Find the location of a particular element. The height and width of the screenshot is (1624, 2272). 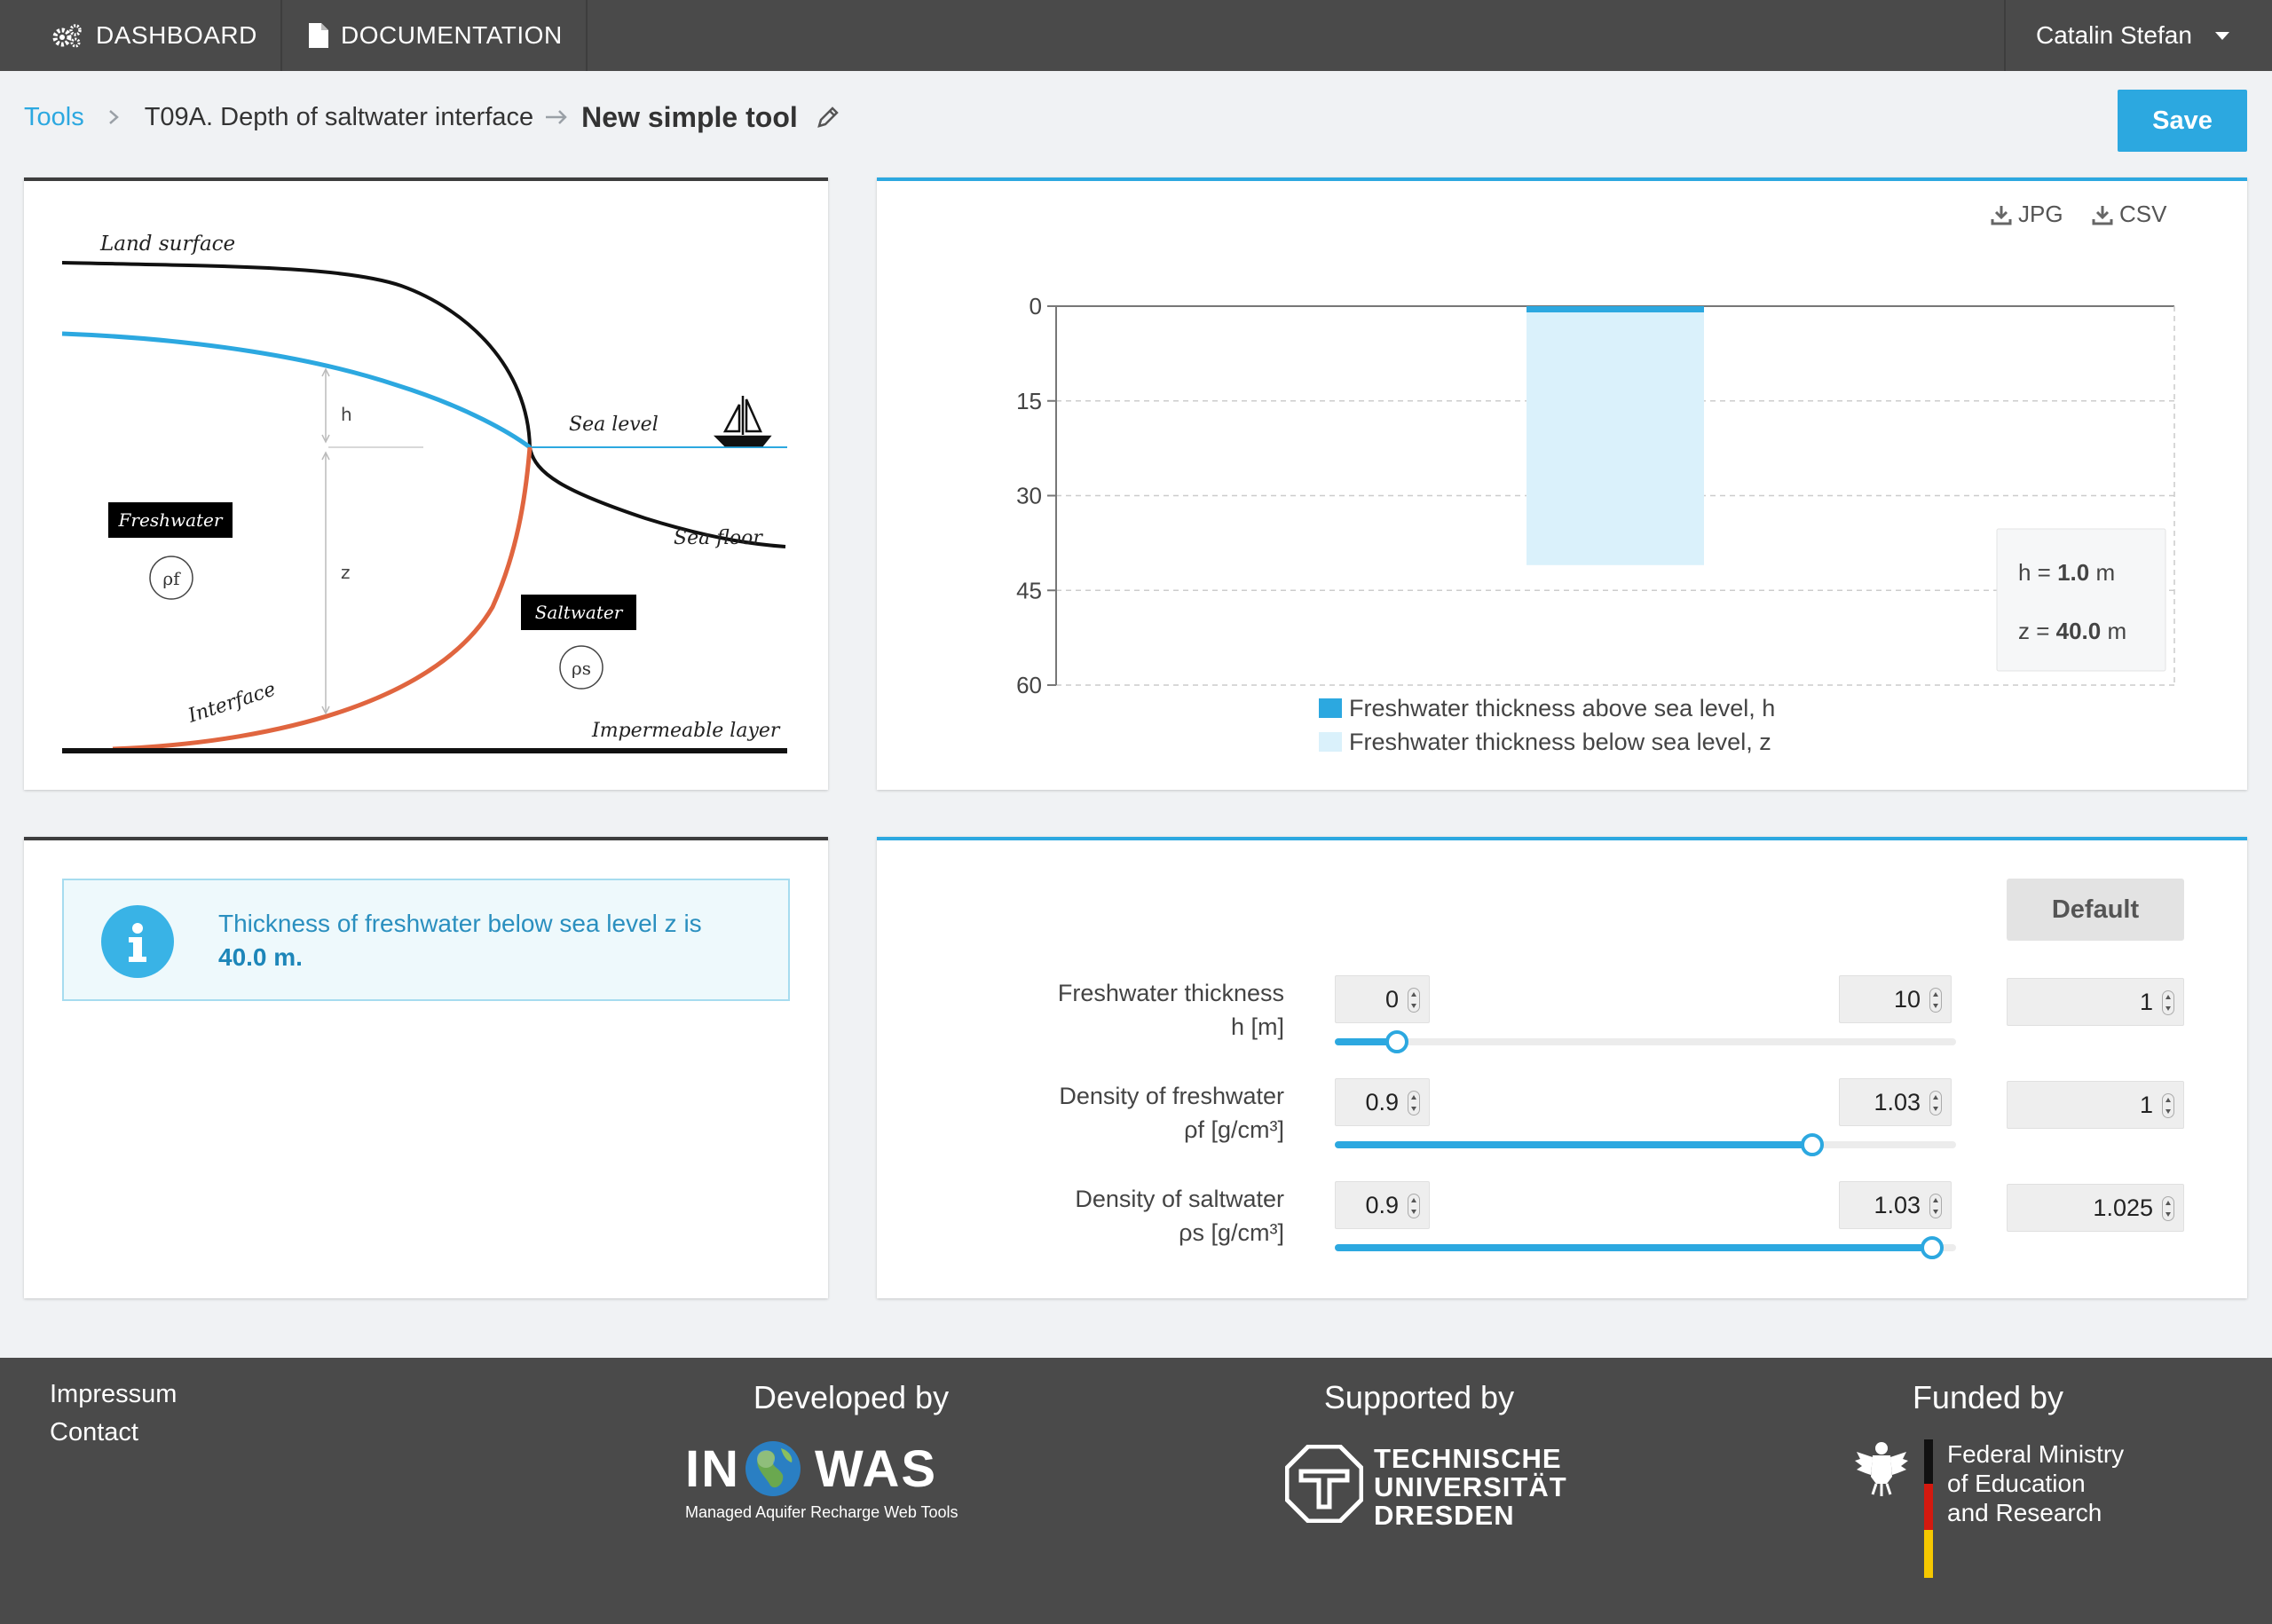

land-surface-line is located at coordinates (296, 354).